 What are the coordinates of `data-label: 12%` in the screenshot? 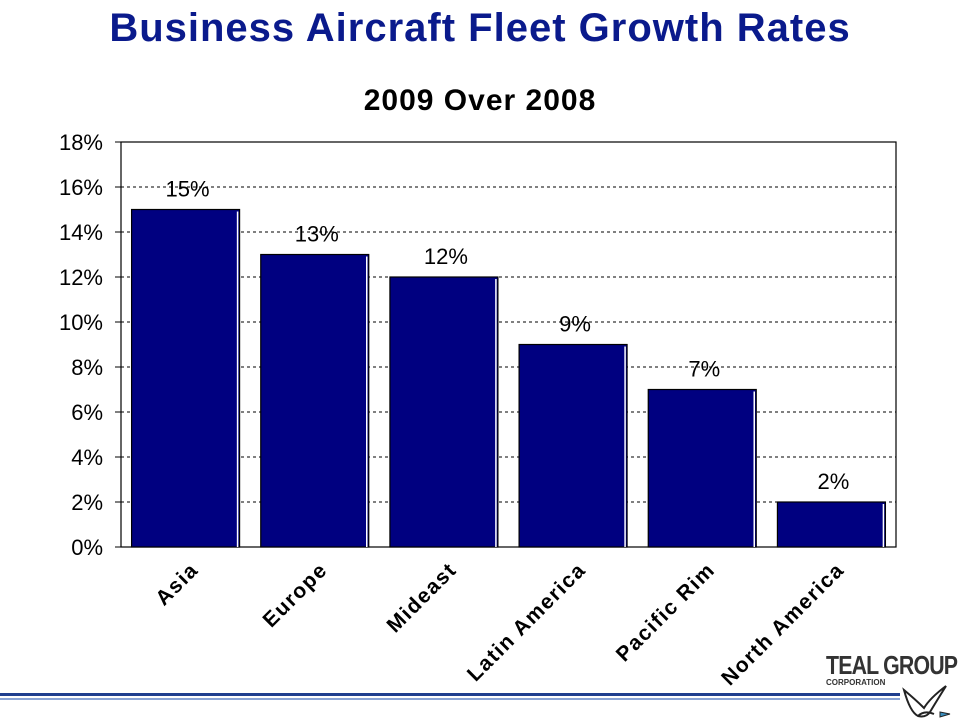 It's located at (446, 256).